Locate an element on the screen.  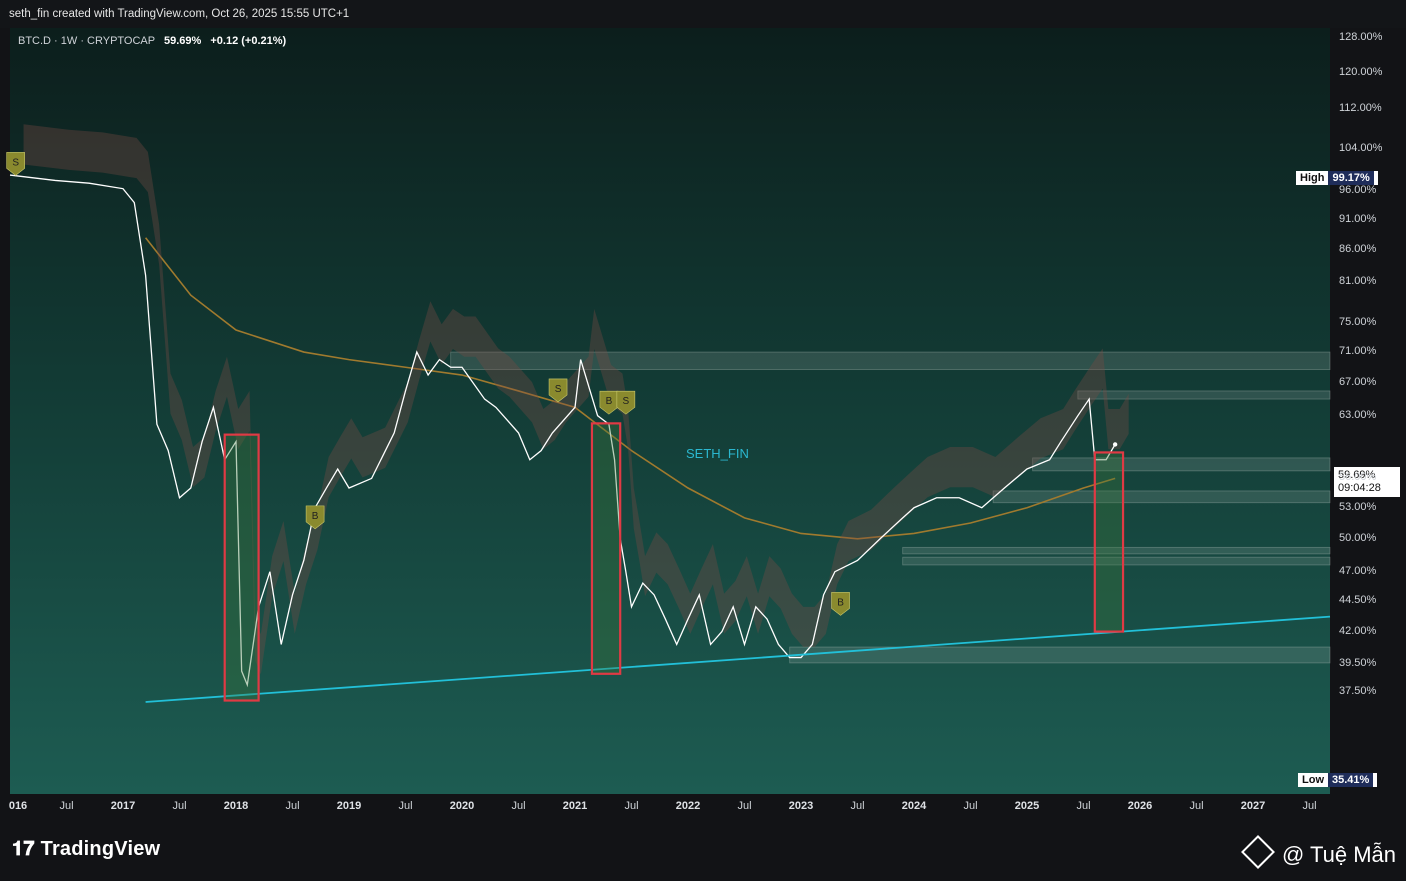
support-trendline is located at coordinates (738, 659).